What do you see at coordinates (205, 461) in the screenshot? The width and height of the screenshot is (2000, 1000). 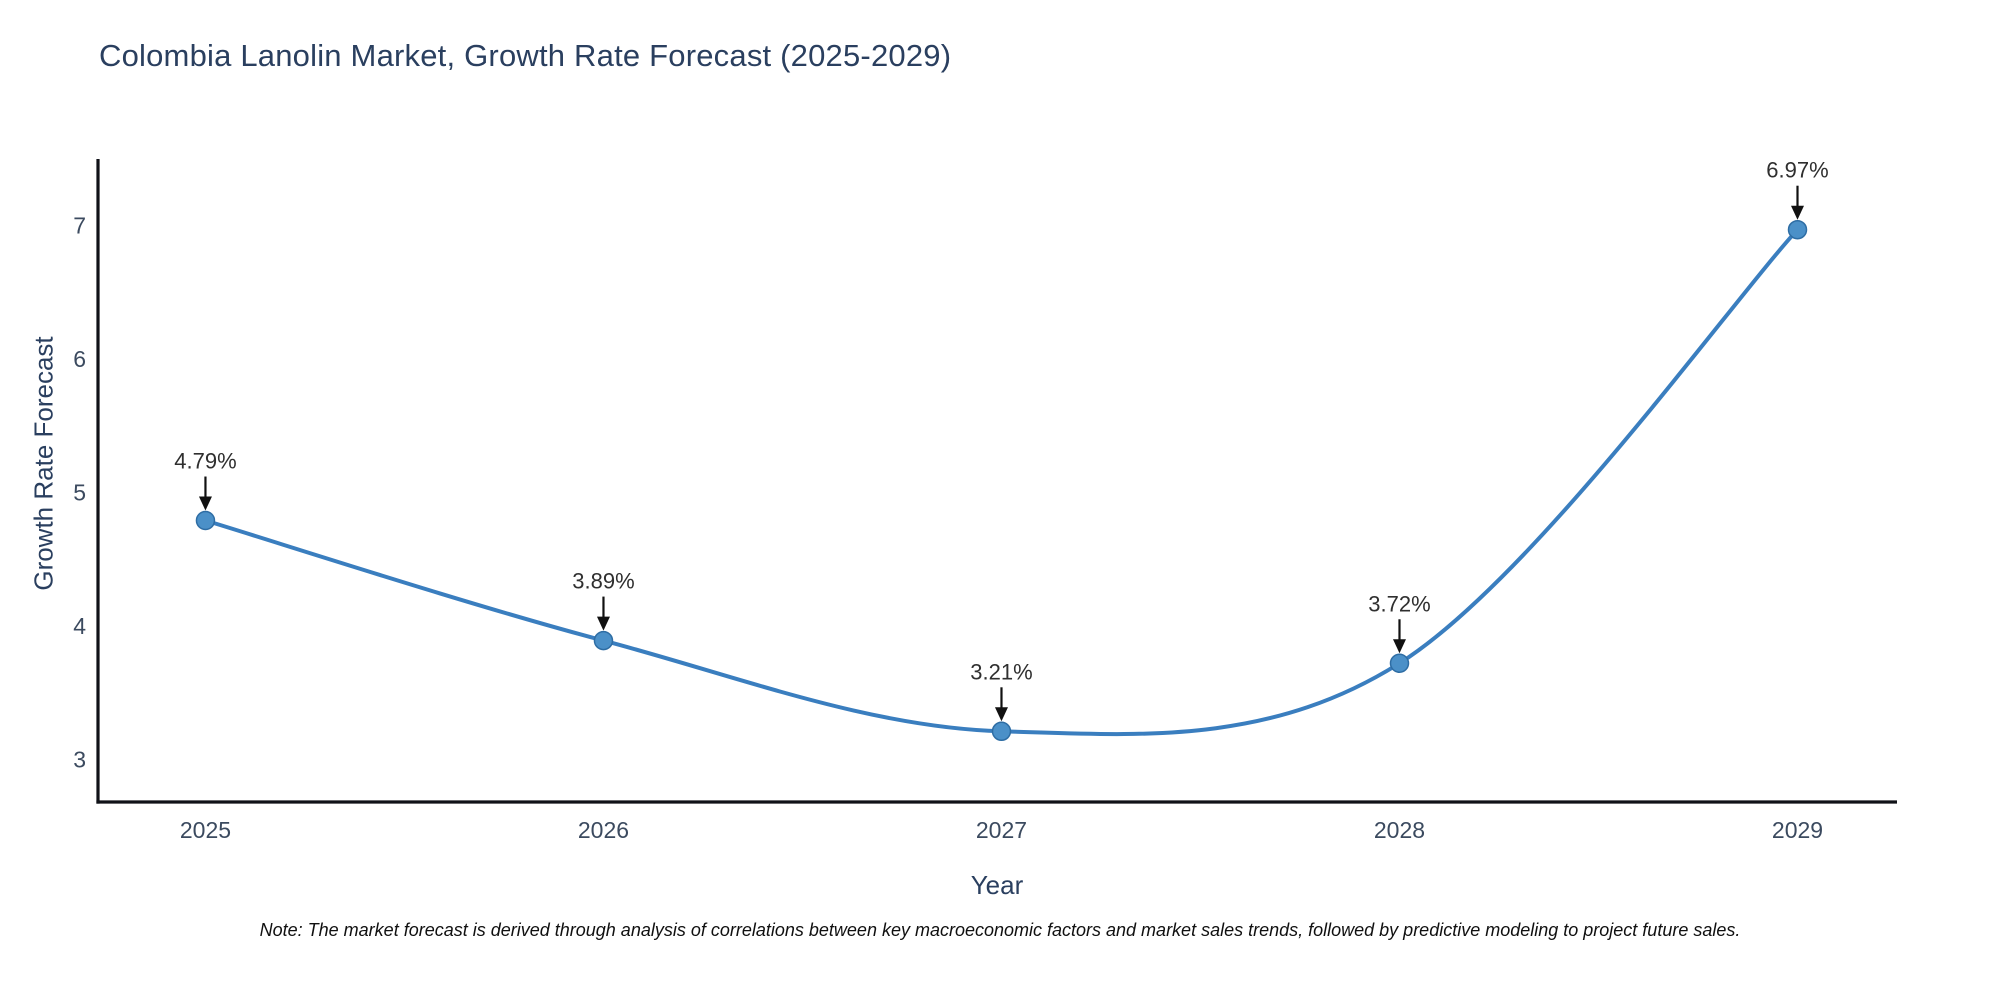 I see `point-label: 4.79%` at bounding box center [205, 461].